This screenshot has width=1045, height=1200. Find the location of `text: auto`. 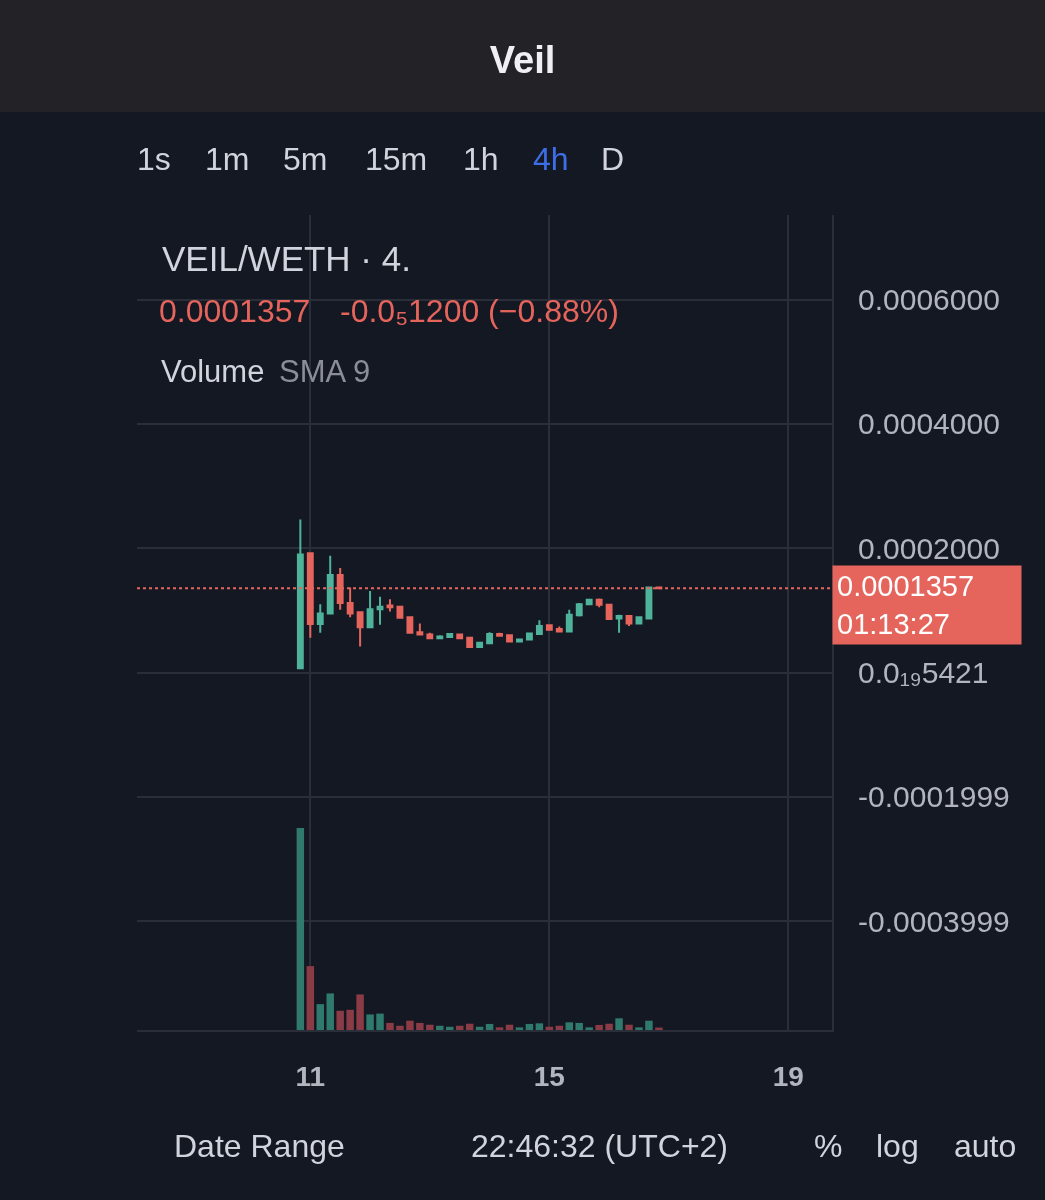

text: auto is located at coordinates (985, 1146).